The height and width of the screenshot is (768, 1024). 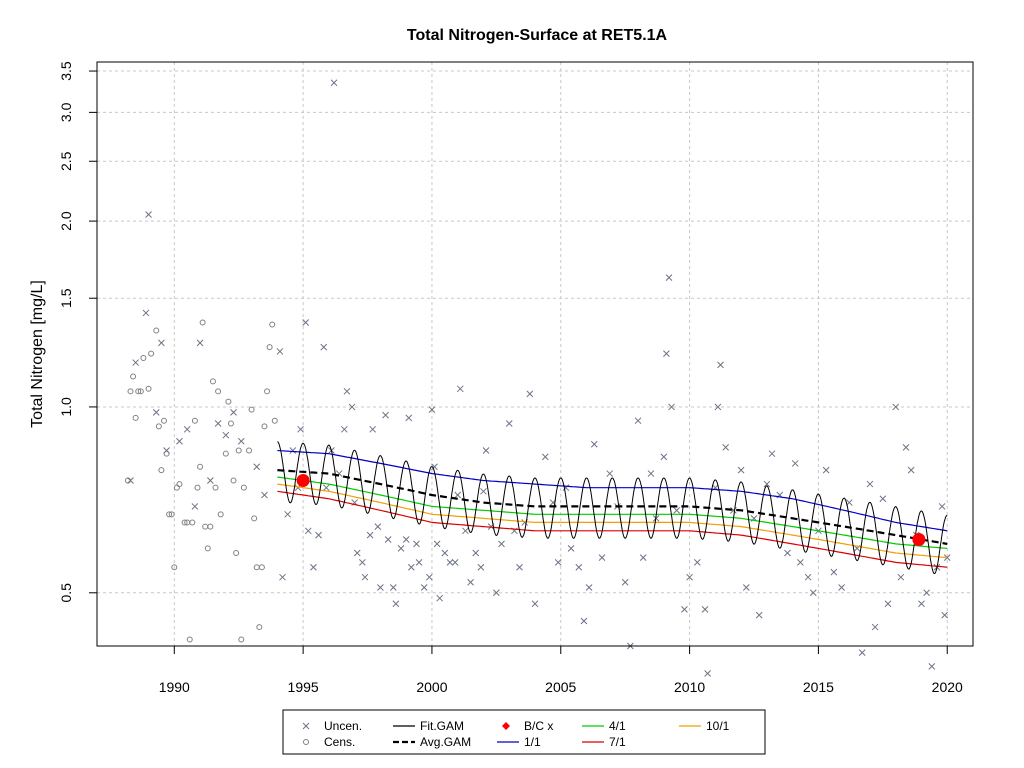 I want to click on y-tick-label: 1.5, so click(x=66, y=298).